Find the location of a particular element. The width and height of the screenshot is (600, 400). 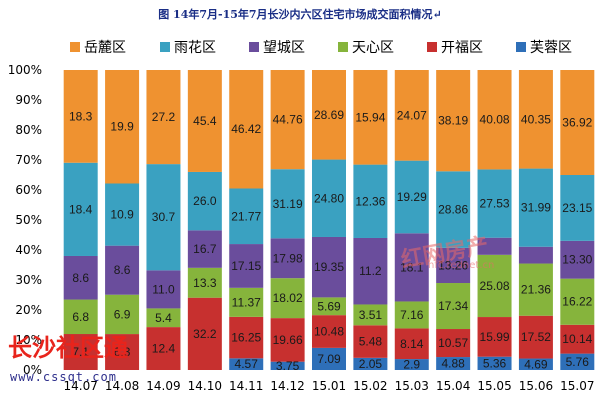

data-label: 23.15 is located at coordinates (577, 208).